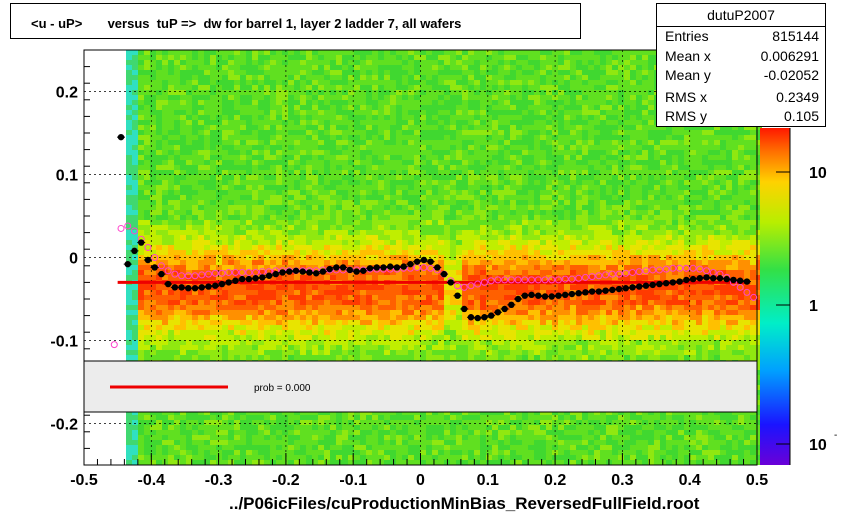 The height and width of the screenshot is (517, 842). Describe the element at coordinates (64, 425) in the screenshot. I see `y-tick-label: -0.2` at that location.